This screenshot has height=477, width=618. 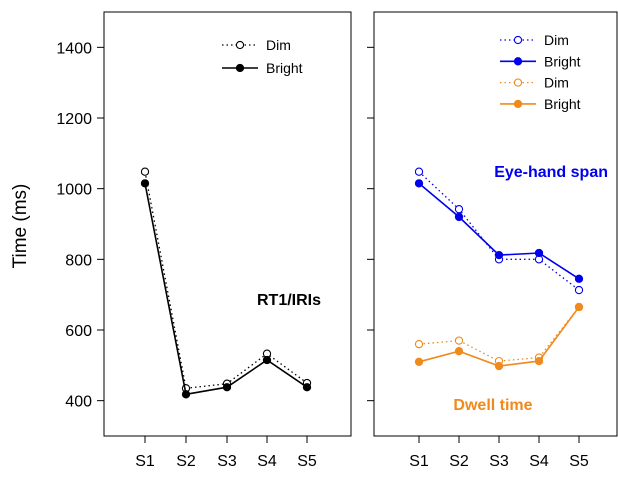 What do you see at coordinates (284, 68) in the screenshot?
I see `legend-label-bright: Bright` at bounding box center [284, 68].